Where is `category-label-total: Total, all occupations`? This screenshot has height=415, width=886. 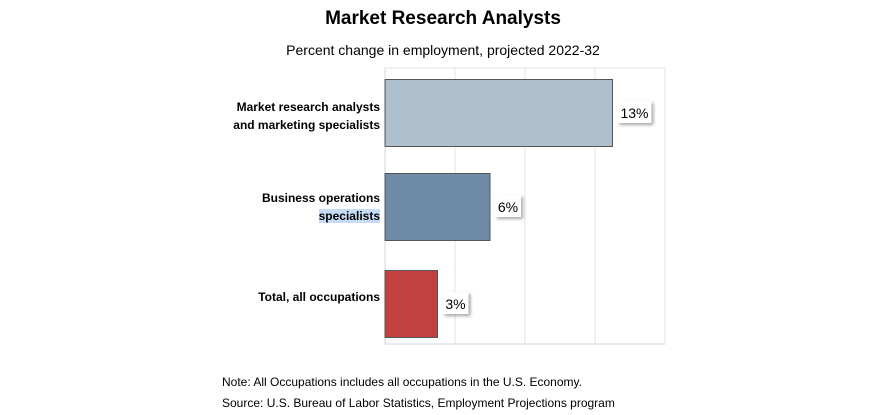
category-label-total: Total, all occupations is located at coordinates (265, 297).